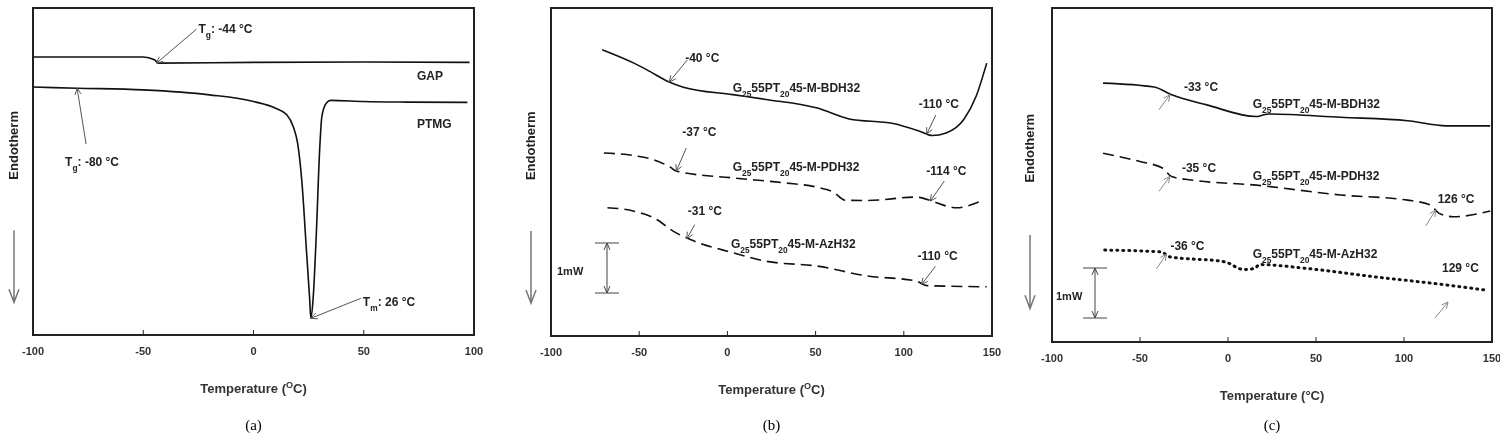  I want to click on annotation: 129 °C, so click(1461, 268).